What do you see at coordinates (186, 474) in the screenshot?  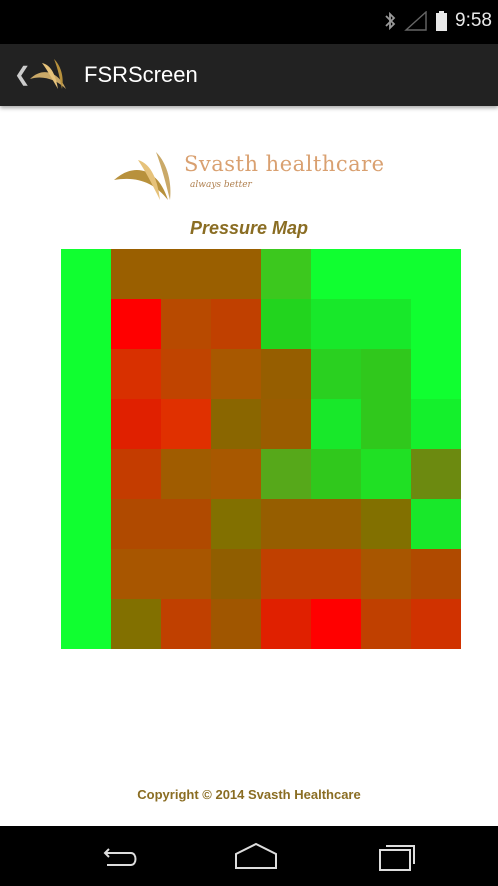 I see `pressure-cell-r4-c2` at bounding box center [186, 474].